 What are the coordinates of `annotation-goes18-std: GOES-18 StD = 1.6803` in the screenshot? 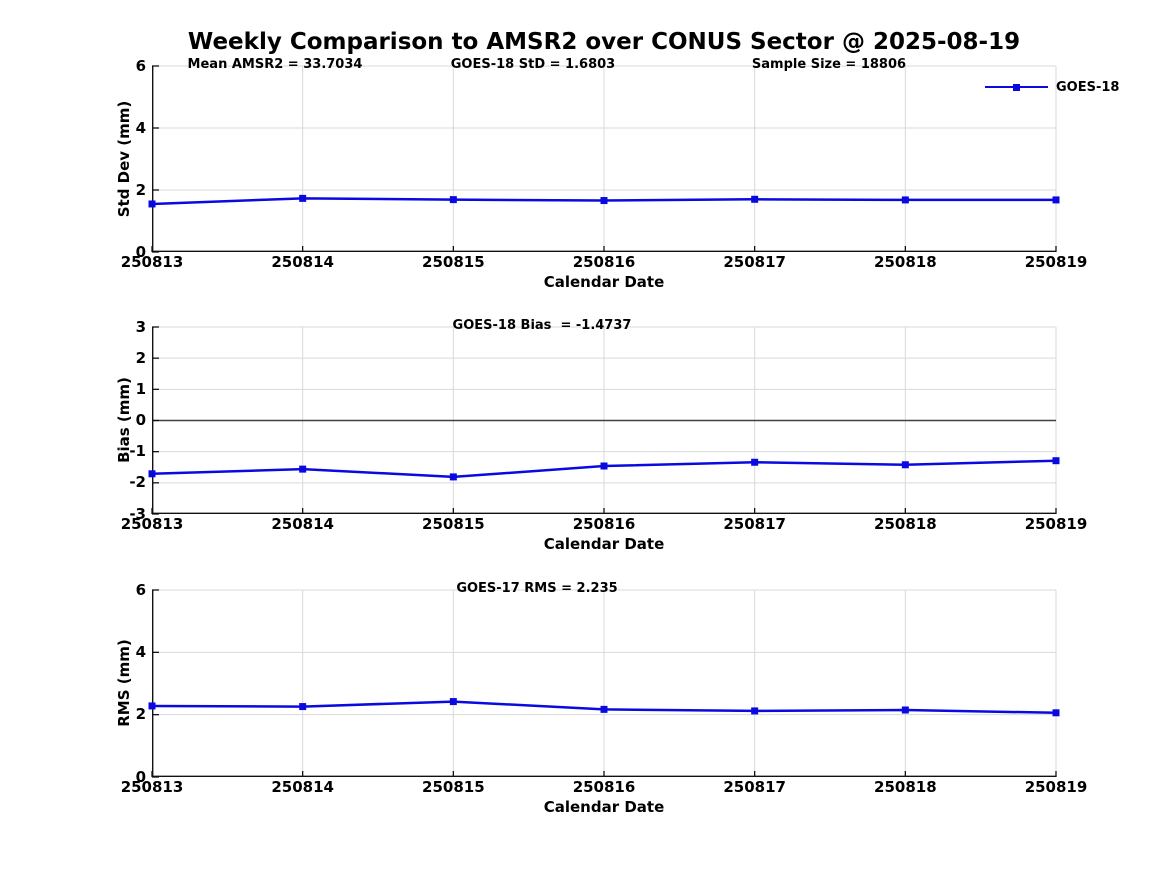 It's located at (533, 64).